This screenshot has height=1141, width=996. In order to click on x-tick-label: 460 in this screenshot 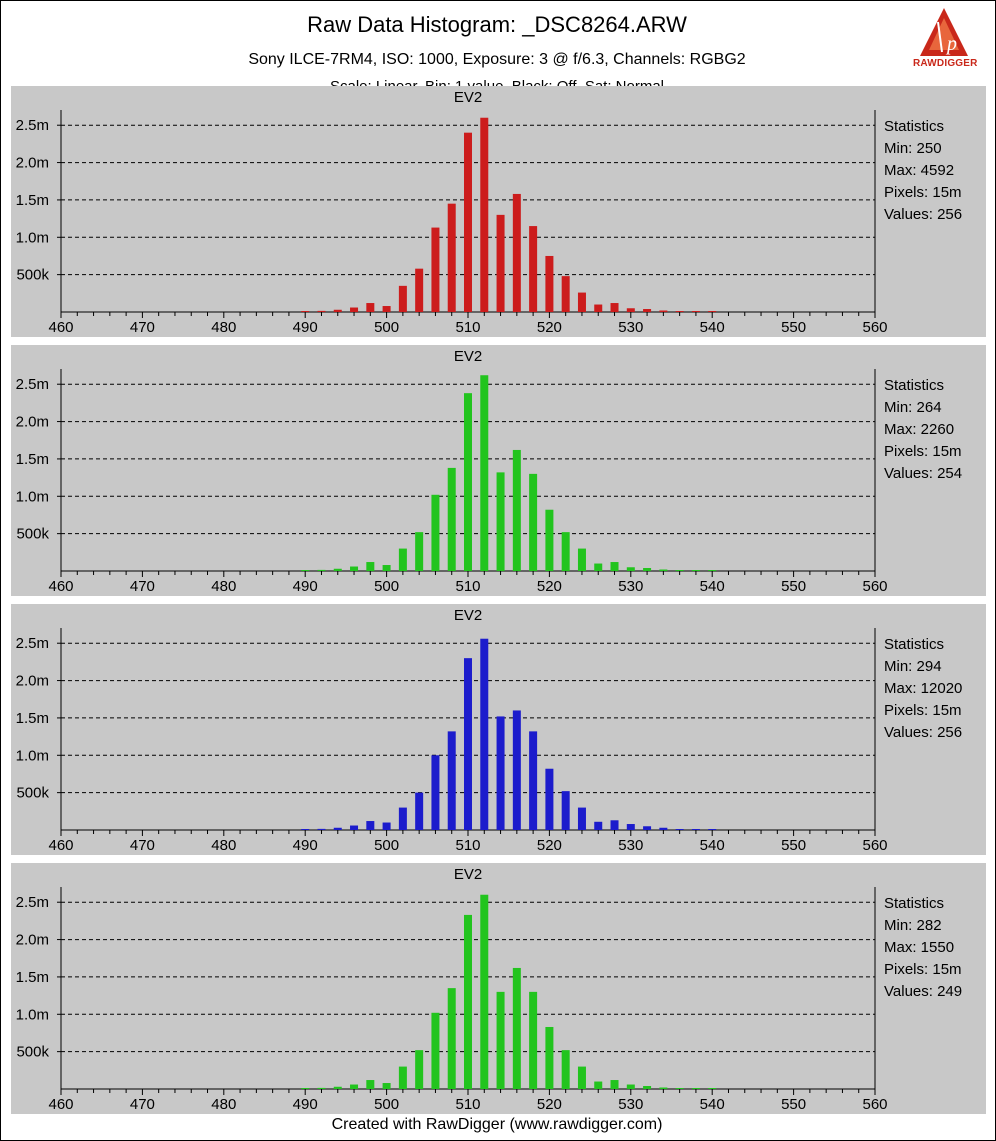, I will do `click(60, 327)`.